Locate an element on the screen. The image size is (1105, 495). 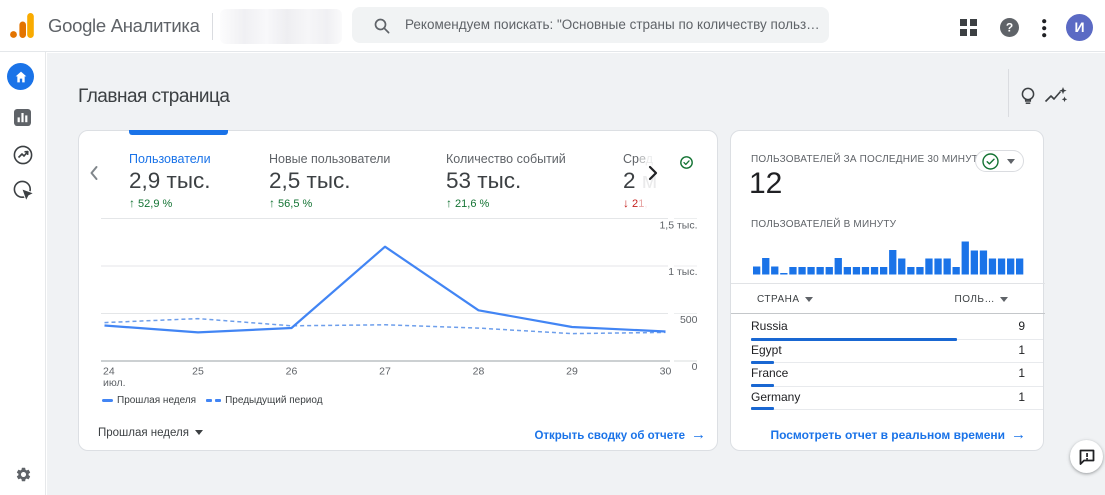
svg-text: 29 is located at coordinates (572, 372).